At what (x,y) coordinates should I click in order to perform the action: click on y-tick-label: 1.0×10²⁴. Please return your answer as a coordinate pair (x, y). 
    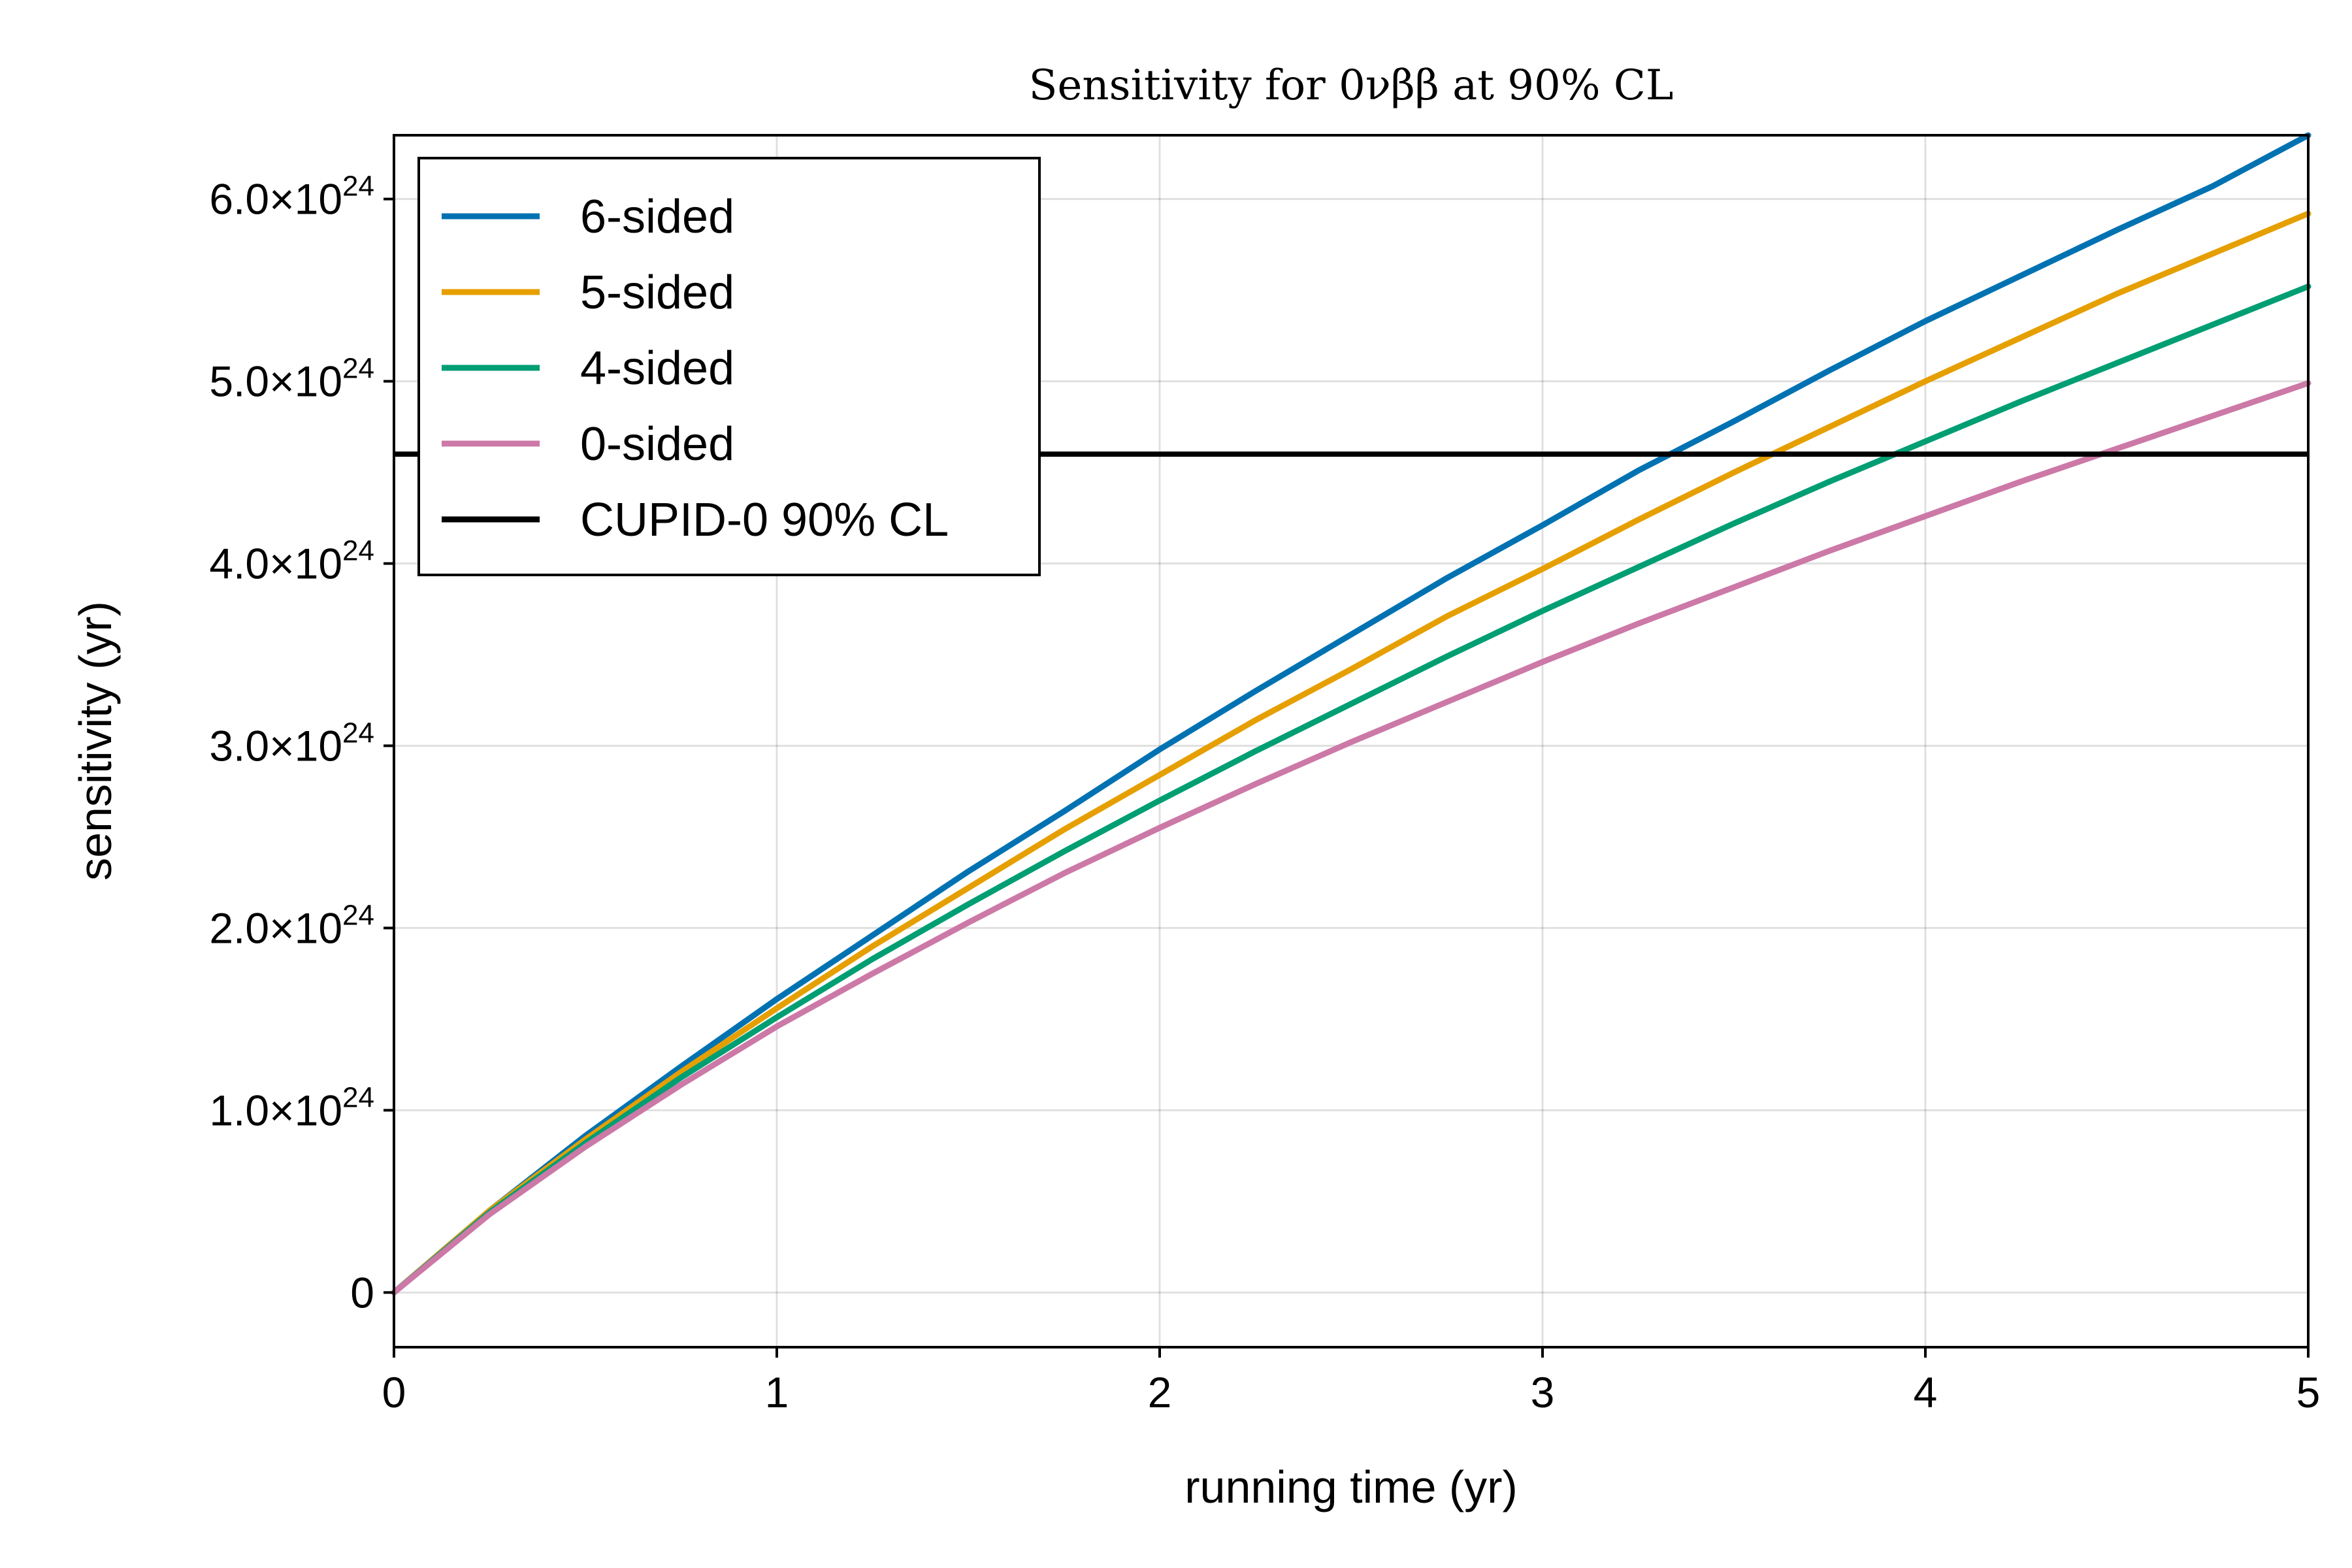
    Looking at the image, I should click on (291, 1107).